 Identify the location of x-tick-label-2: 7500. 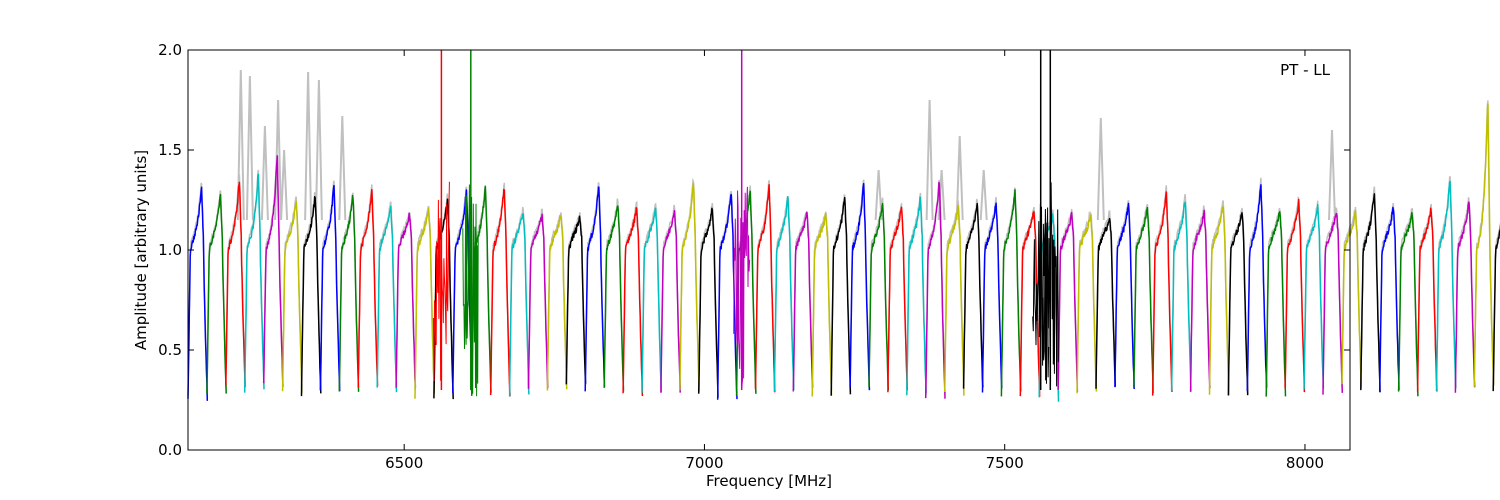
(1005, 463).